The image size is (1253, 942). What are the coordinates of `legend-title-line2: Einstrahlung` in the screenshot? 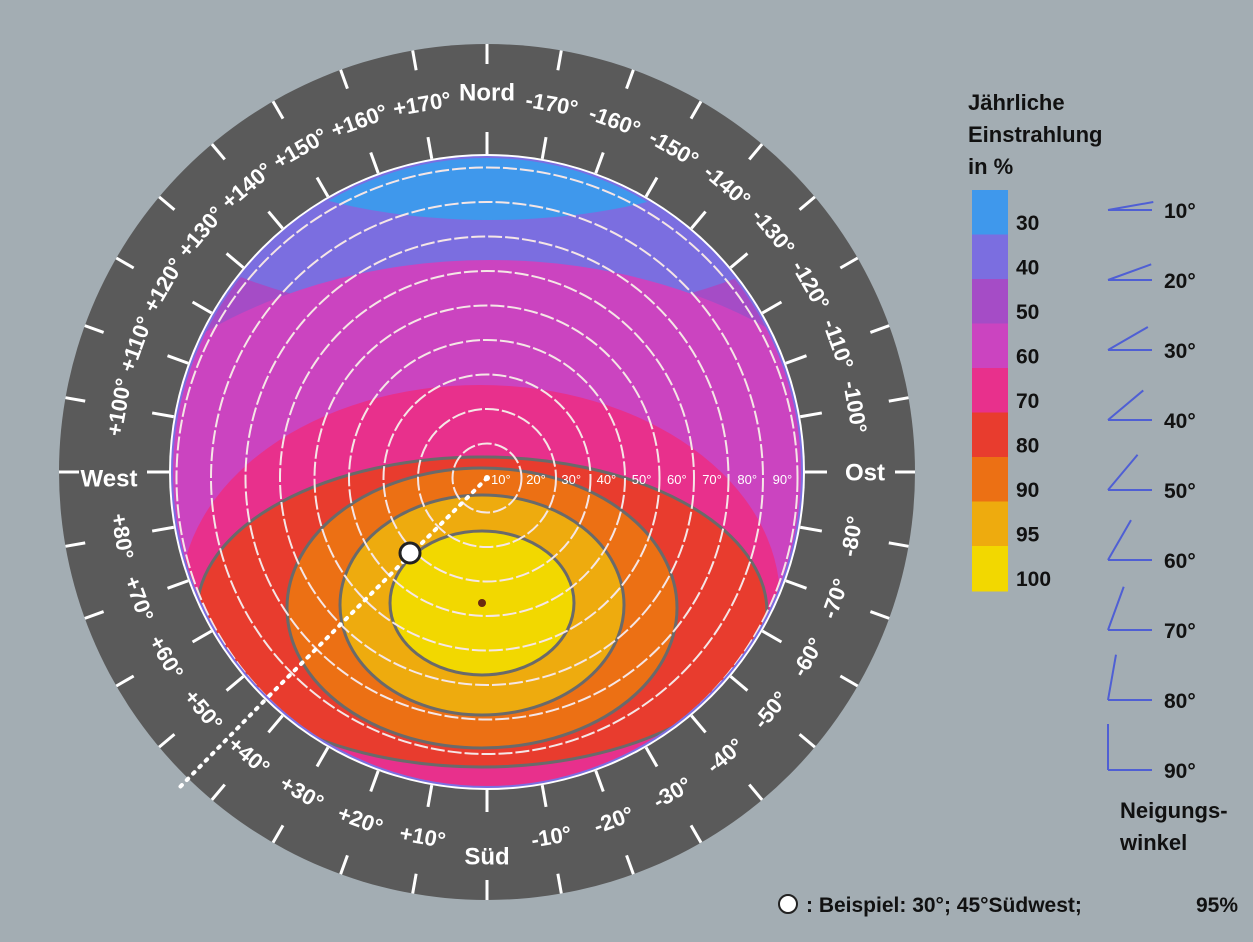 It's located at (1035, 134).